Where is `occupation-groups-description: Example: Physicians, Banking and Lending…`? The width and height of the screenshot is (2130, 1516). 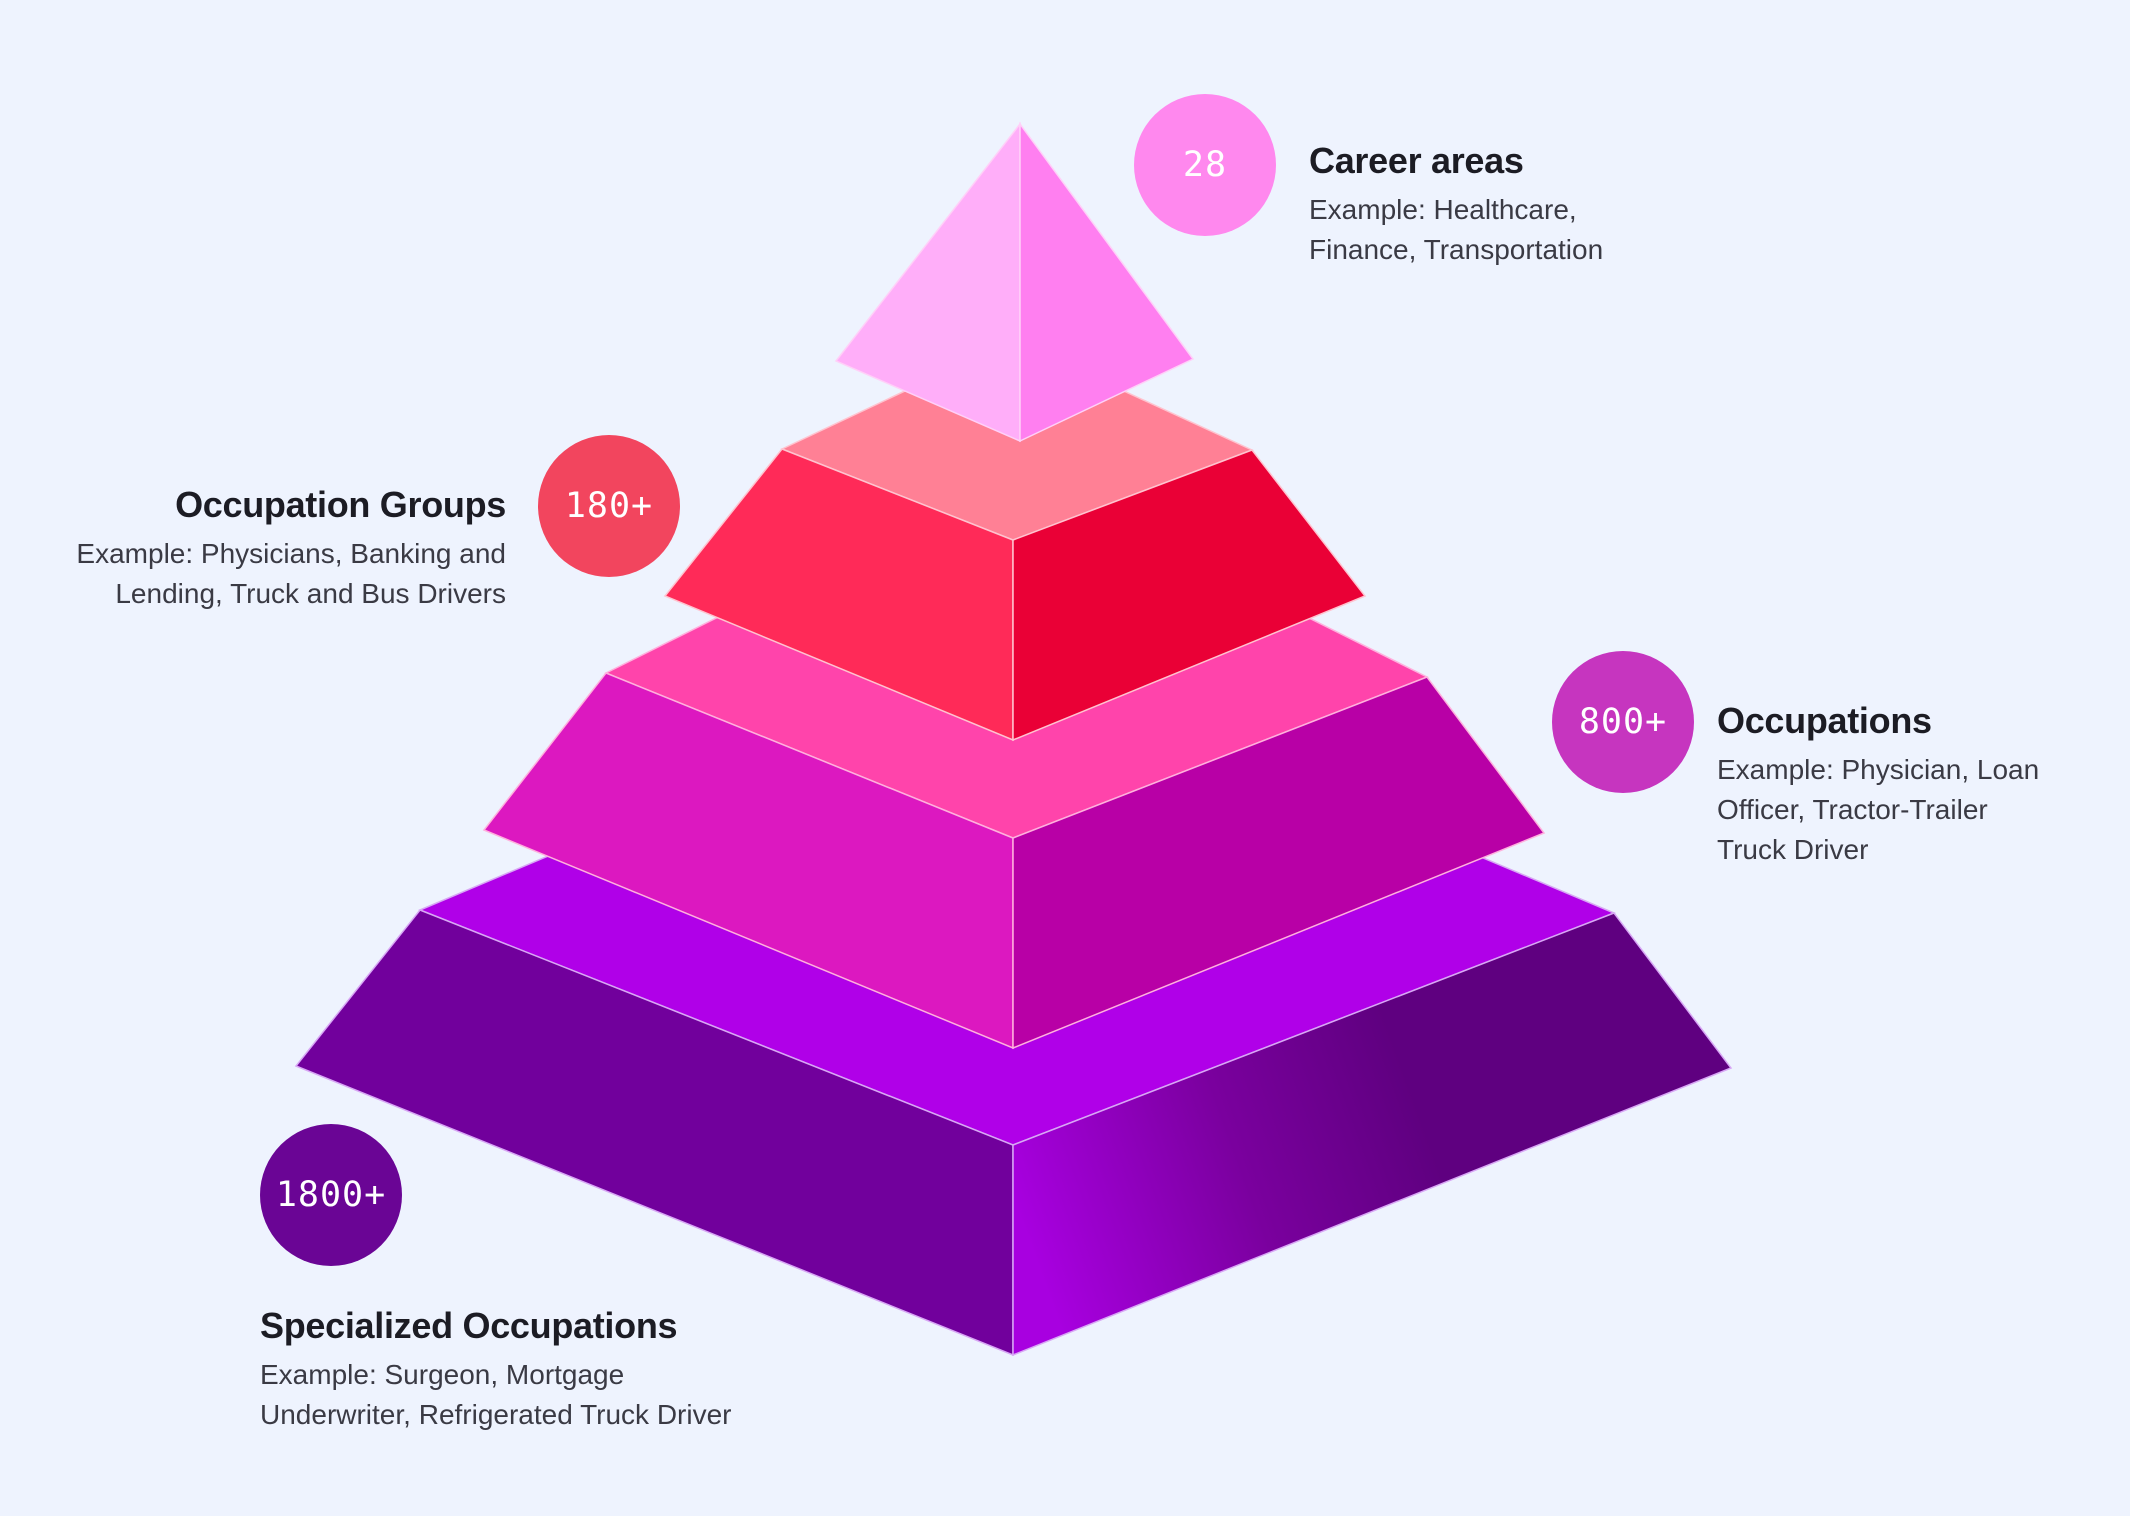
occupation-groups-description: Example: Physicians, Banking and Lending… is located at coordinates (273, 574).